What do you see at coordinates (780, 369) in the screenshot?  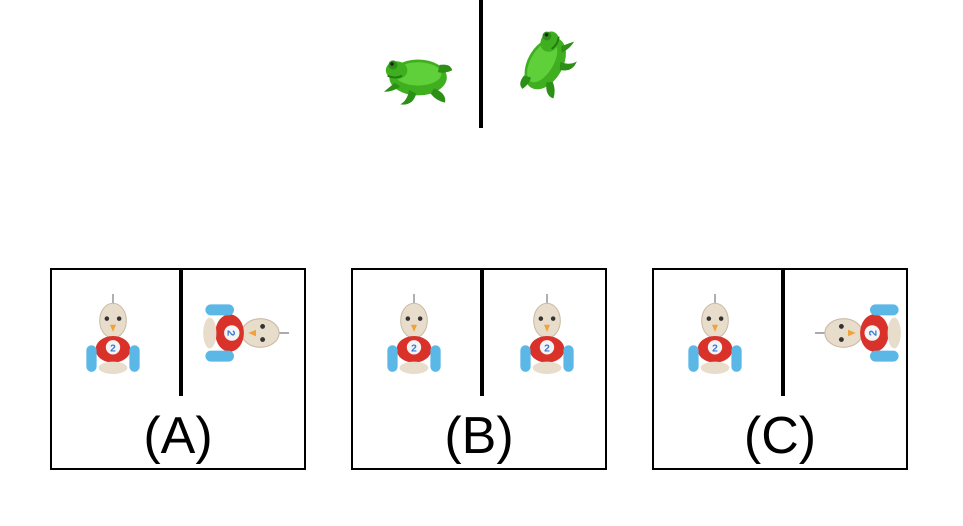 I see `option-c: (C)` at bounding box center [780, 369].